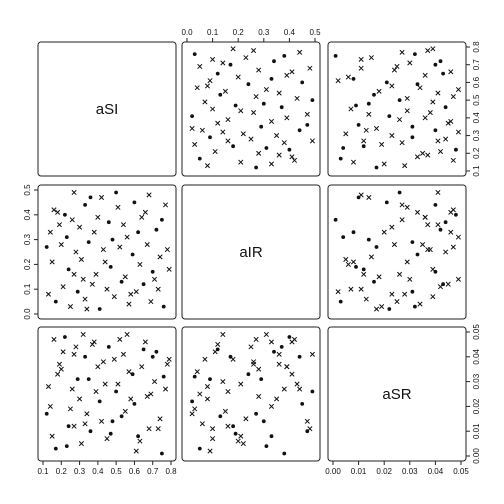  I want to click on y-tick-label-aSI-0.3: 0.3, so click(476, 135).